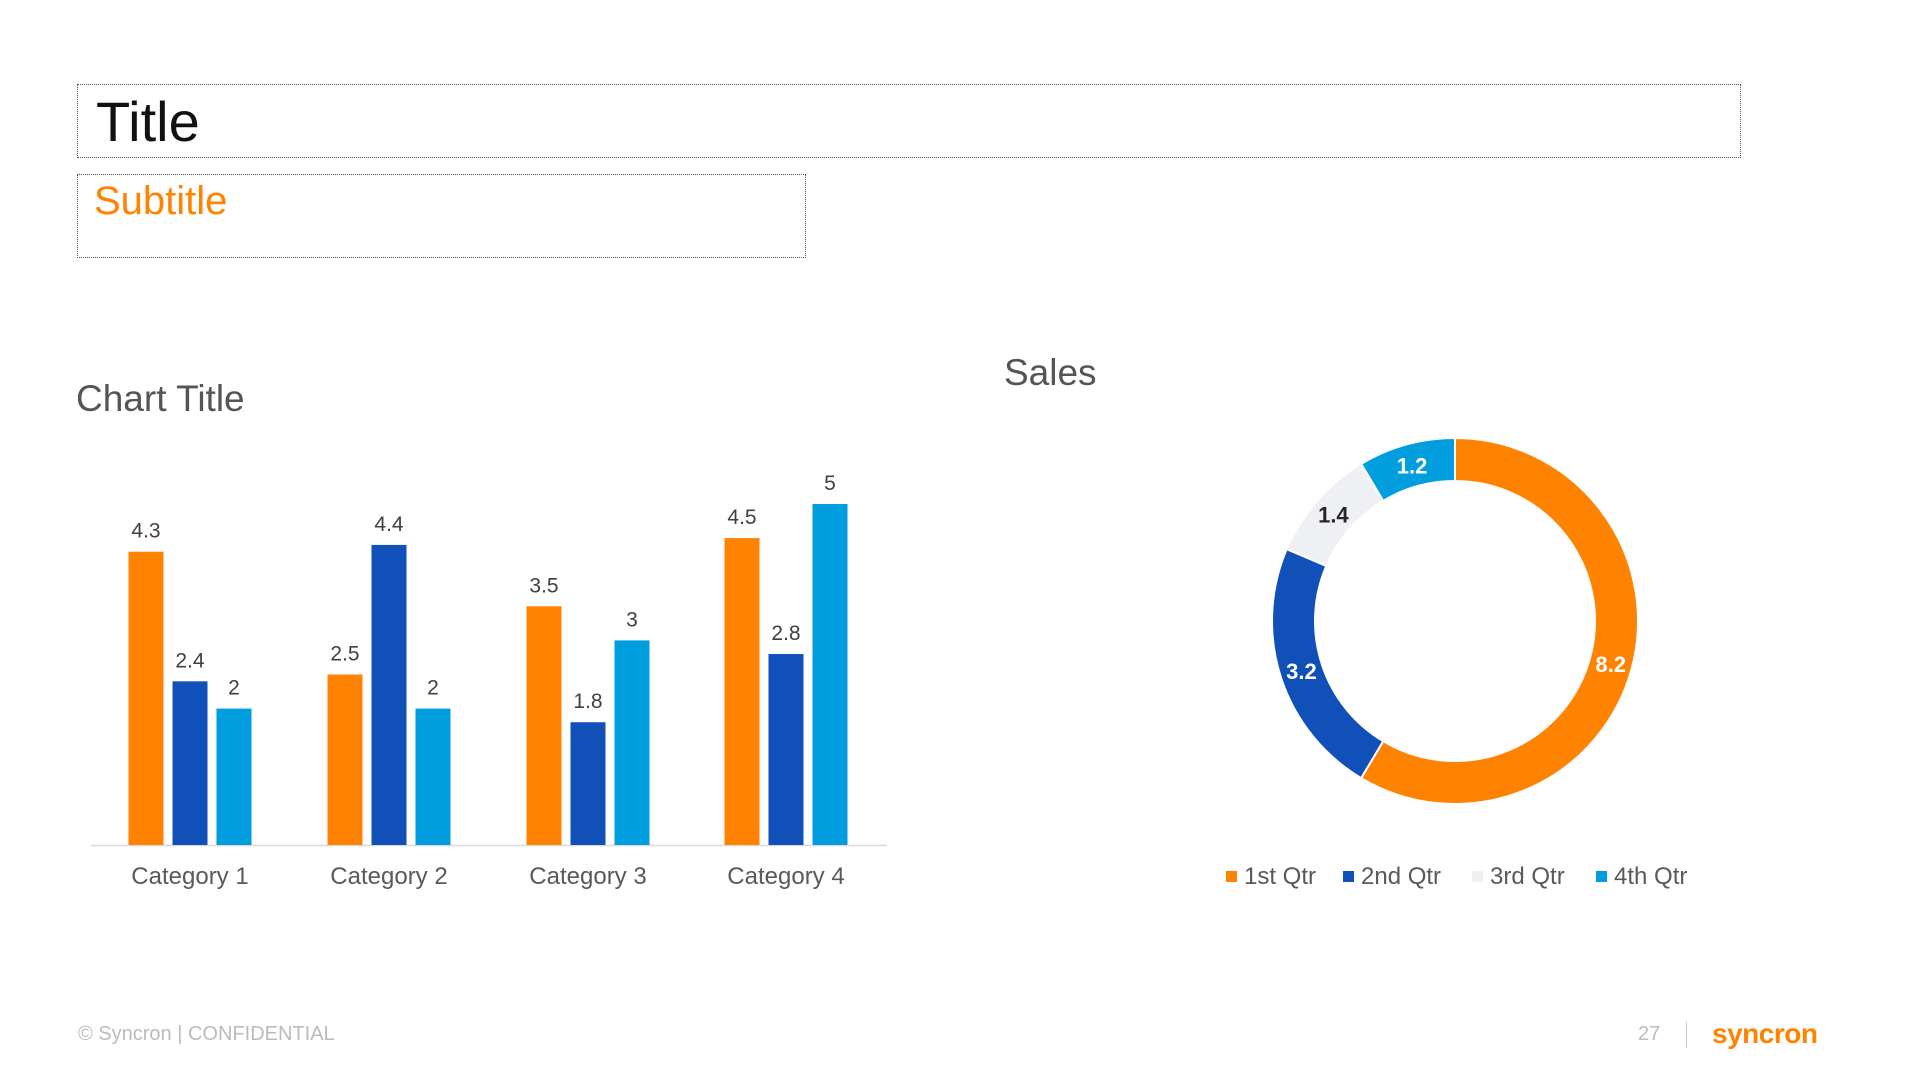 The width and height of the screenshot is (1920, 1080). What do you see at coordinates (587, 701) in the screenshot?
I see `bar-data-label: 1.8` at bounding box center [587, 701].